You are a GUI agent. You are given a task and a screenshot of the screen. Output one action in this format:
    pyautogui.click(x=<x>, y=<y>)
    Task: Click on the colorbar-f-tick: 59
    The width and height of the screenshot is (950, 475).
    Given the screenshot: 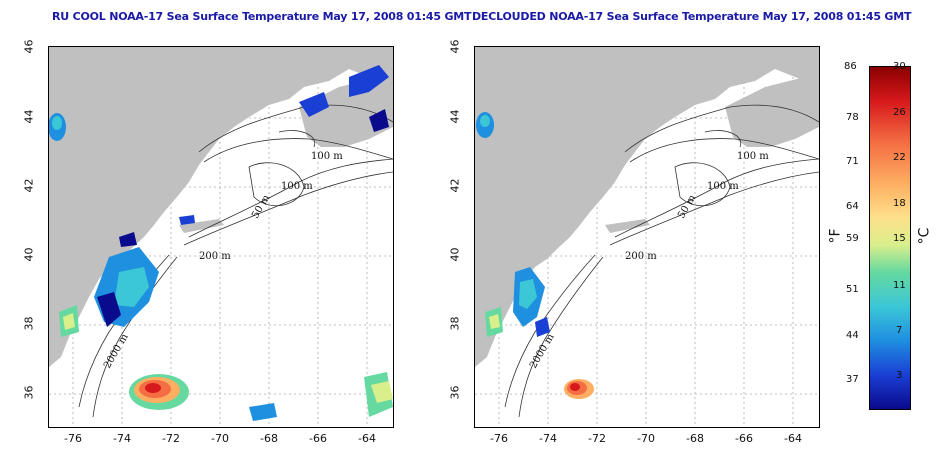 What is the action you would take?
    pyautogui.click(x=852, y=238)
    